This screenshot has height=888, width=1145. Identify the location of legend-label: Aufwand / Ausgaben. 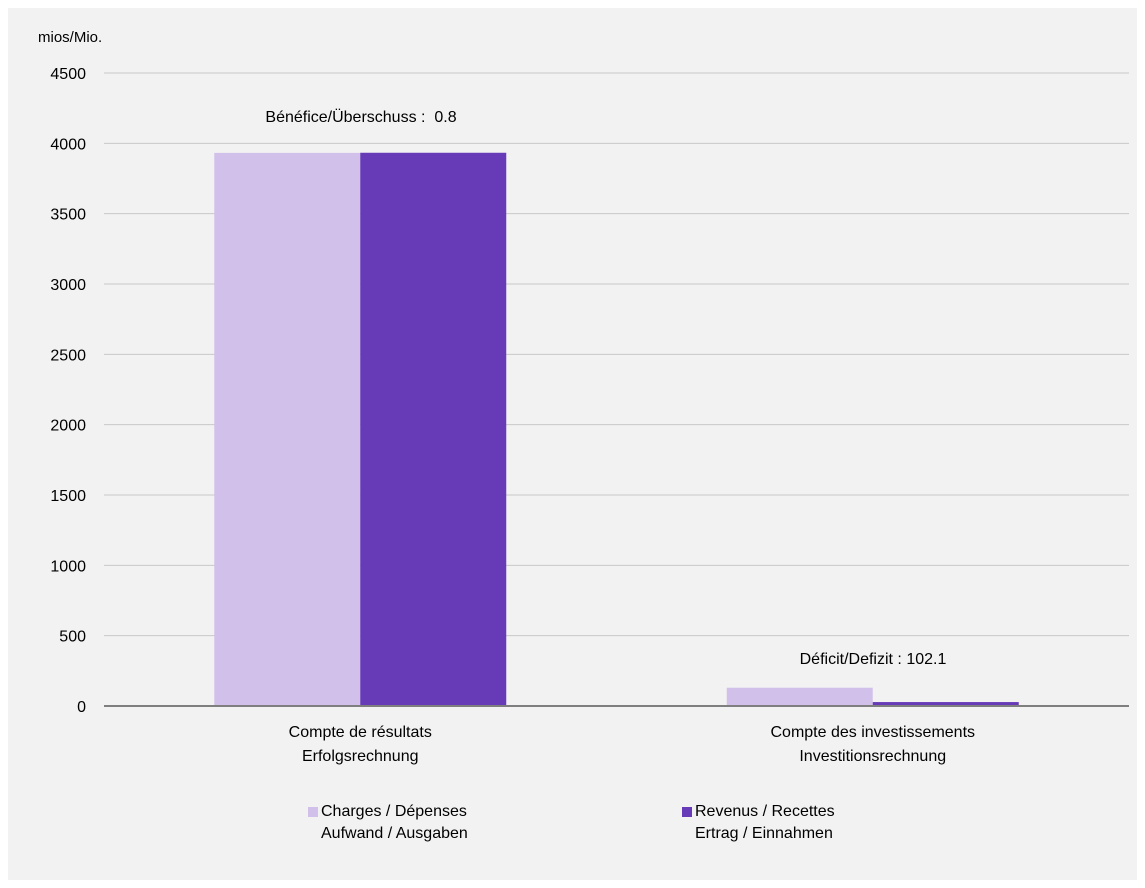
(394, 833).